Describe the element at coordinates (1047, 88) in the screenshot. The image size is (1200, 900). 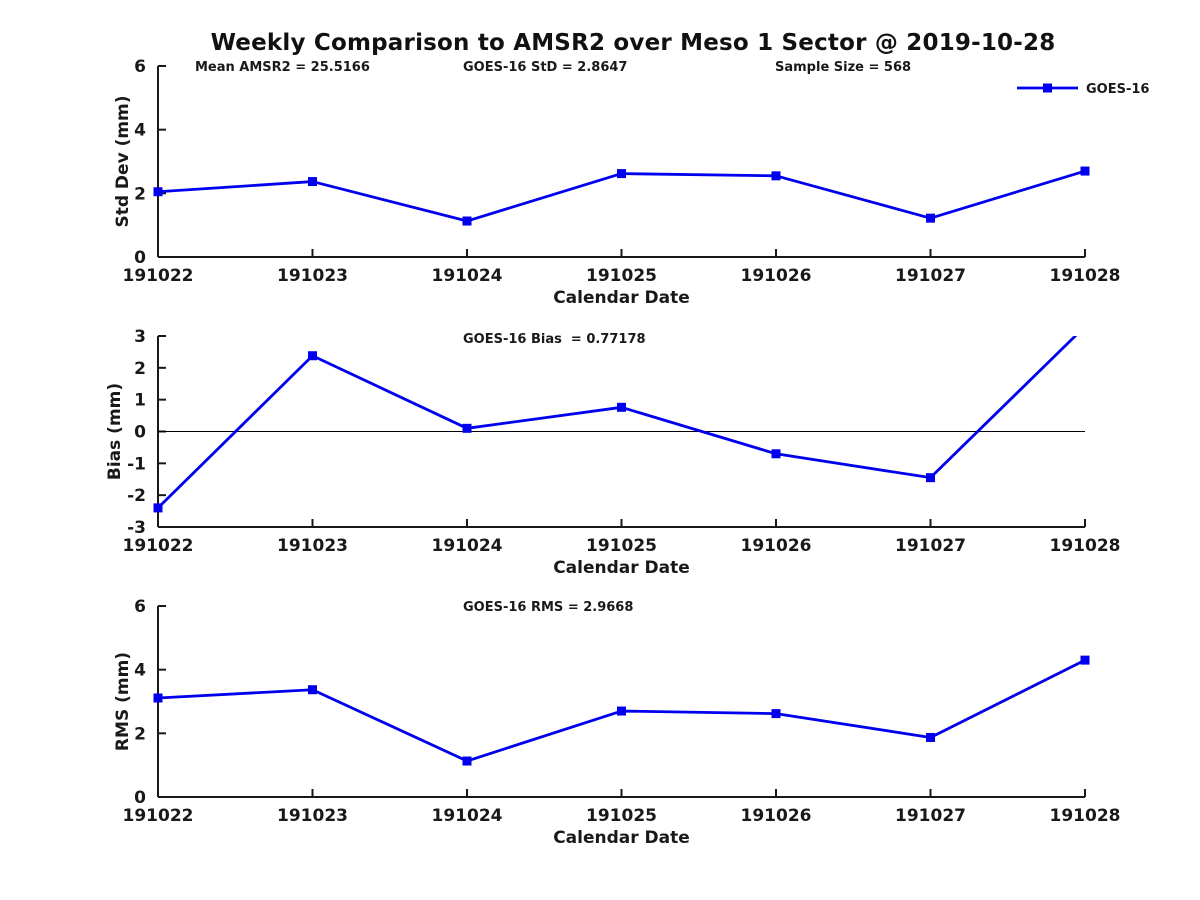
I see `legend-marker` at that location.